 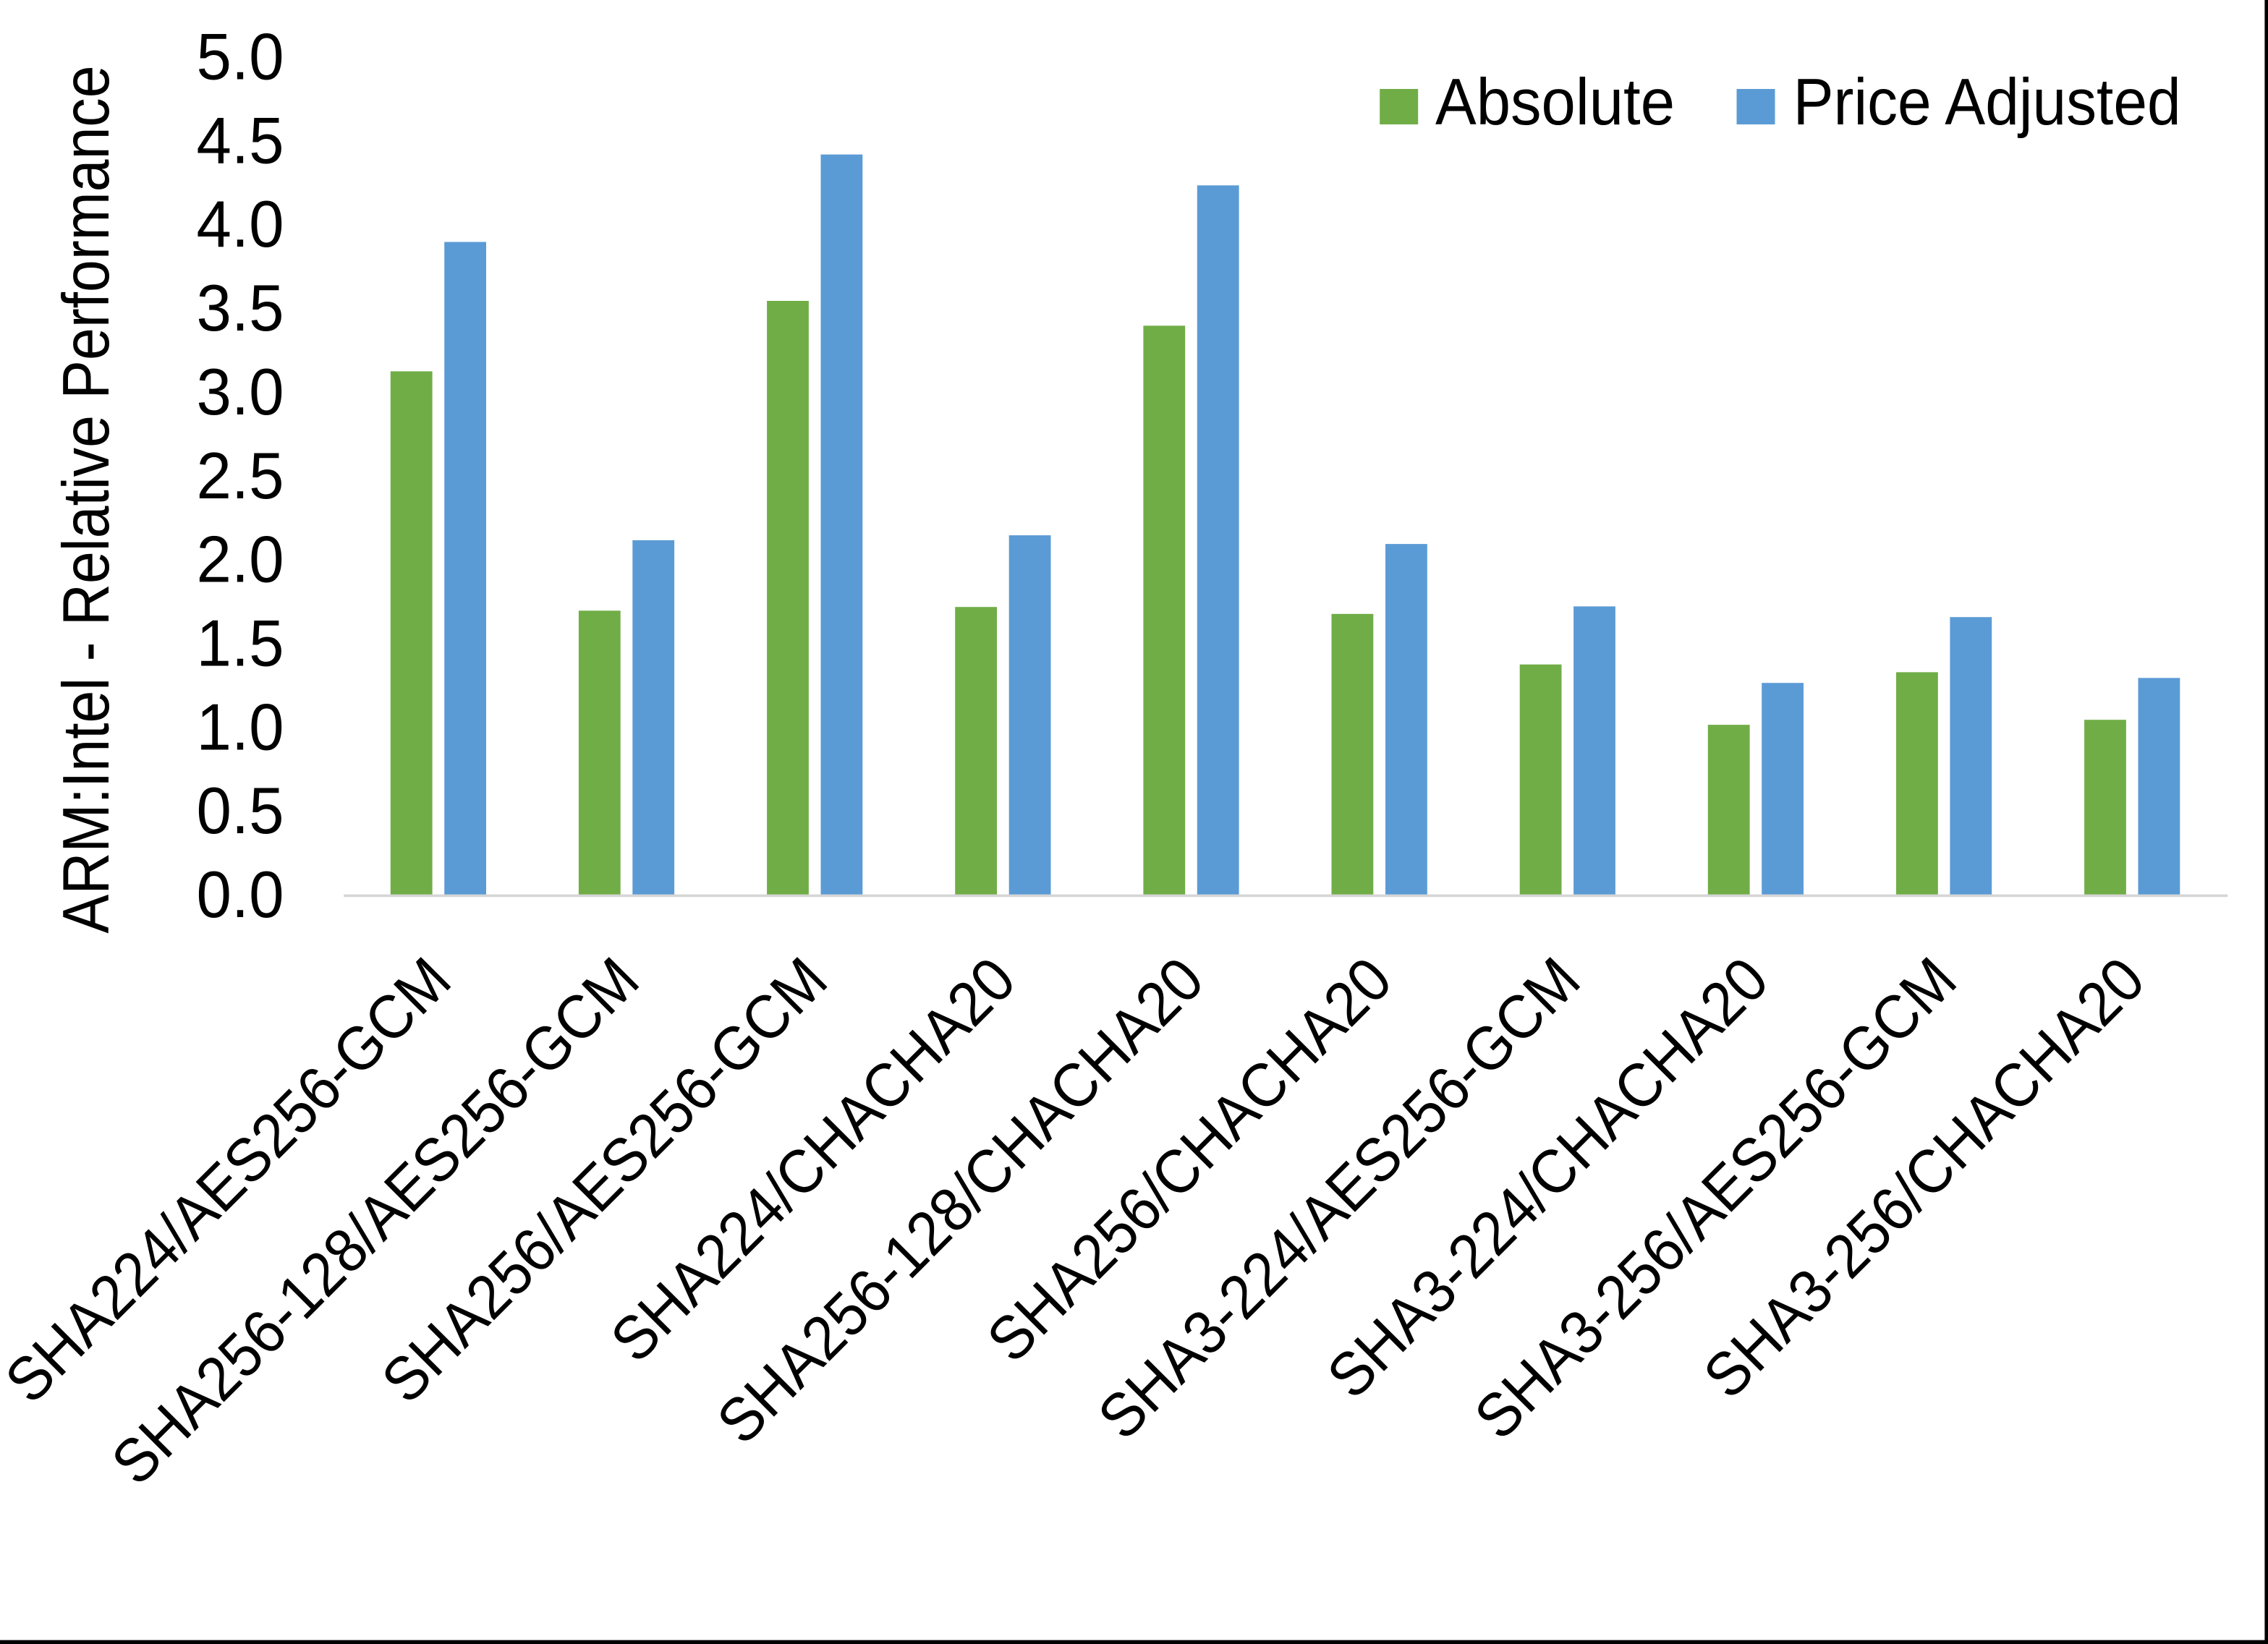 What do you see at coordinates (240, 57) in the screenshot?
I see `svg-text: 5.0` at bounding box center [240, 57].